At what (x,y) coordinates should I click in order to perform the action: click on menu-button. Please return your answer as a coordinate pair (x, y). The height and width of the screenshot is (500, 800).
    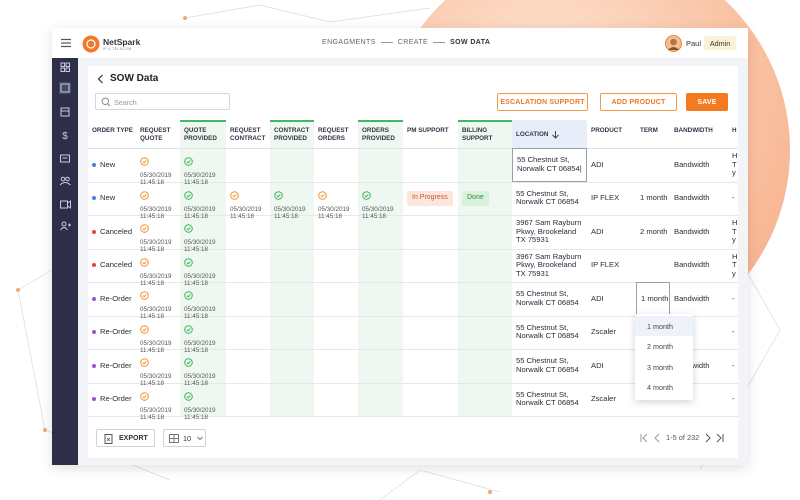
    Looking at the image, I should click on (66, 43).